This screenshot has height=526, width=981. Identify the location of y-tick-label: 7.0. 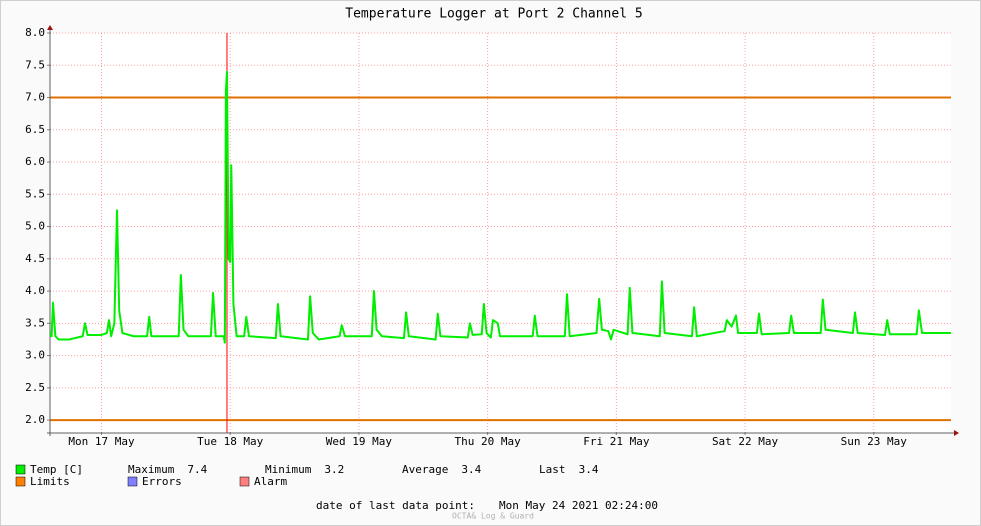
(35, 97).